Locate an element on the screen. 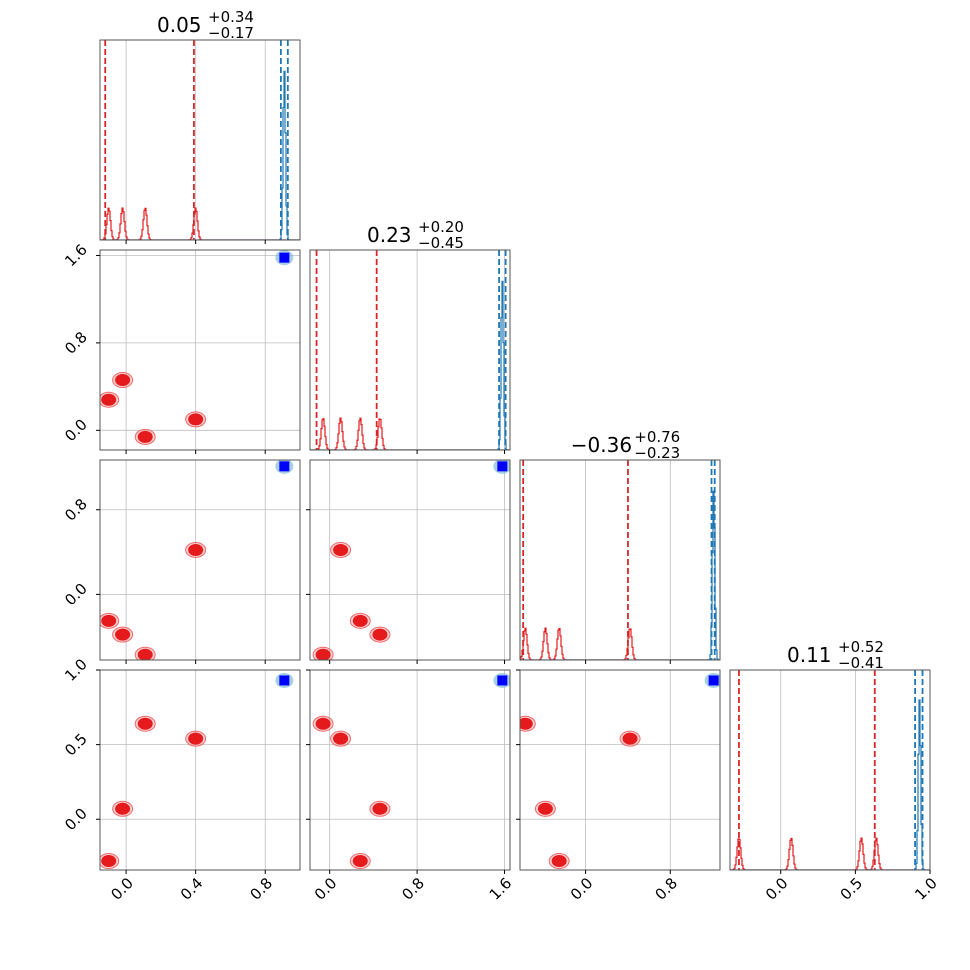 This screenshot has width=970, height=970. title-minus: −0.41 is located at coordinates (861, 663).